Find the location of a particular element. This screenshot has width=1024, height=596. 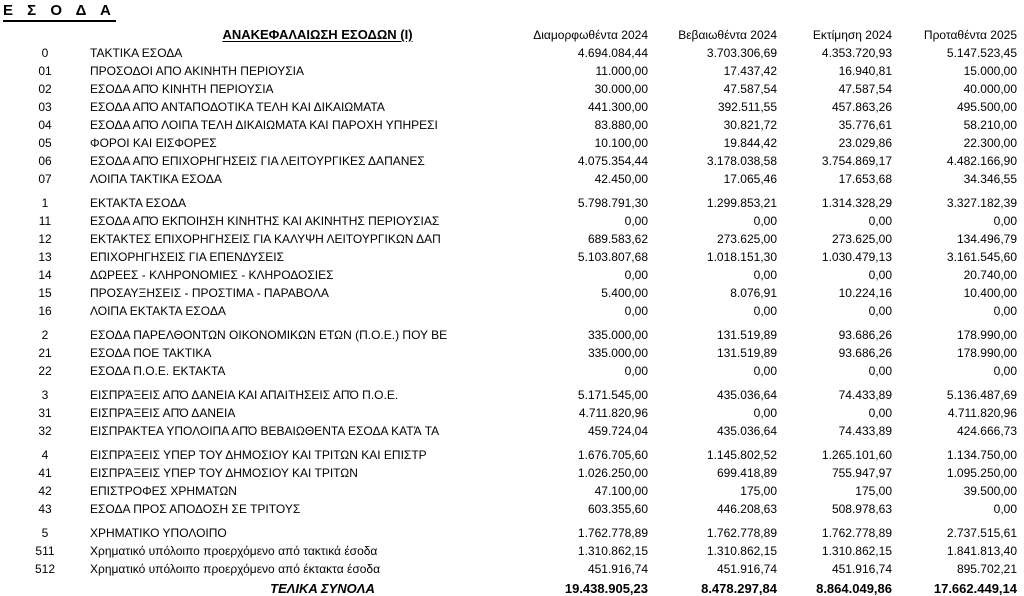

row-value: 16.940,81 is located at coordinates (865, 71).